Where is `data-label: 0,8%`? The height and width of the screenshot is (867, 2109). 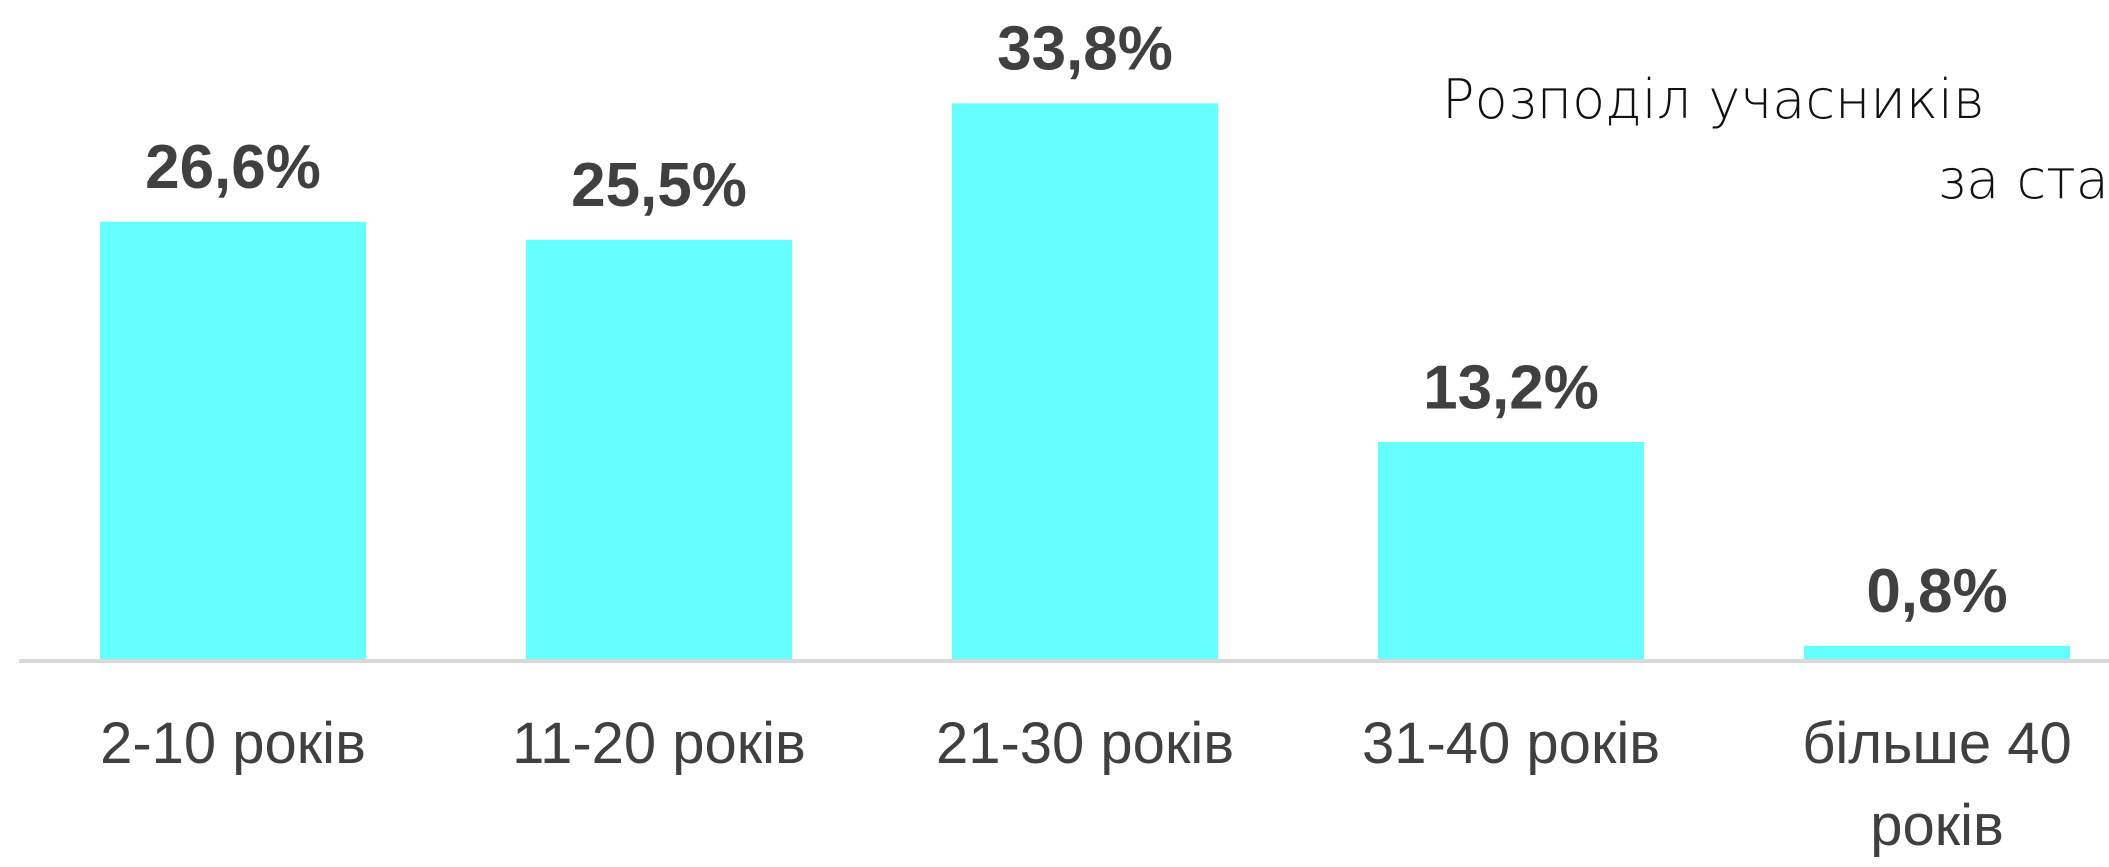 data-label: 0,8% is located at coordinates (1936, 591).